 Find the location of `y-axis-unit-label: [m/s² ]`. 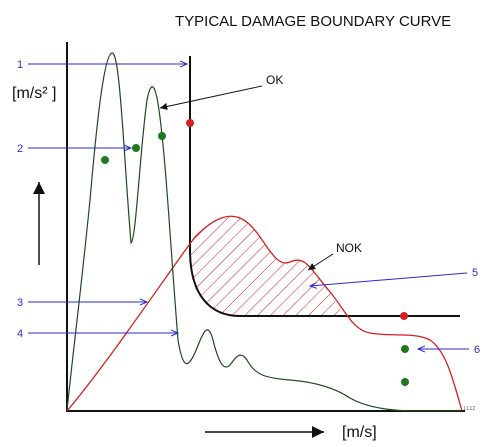

y-axis-unit-label: [m/s² ] is located at coordinates (34, 93).